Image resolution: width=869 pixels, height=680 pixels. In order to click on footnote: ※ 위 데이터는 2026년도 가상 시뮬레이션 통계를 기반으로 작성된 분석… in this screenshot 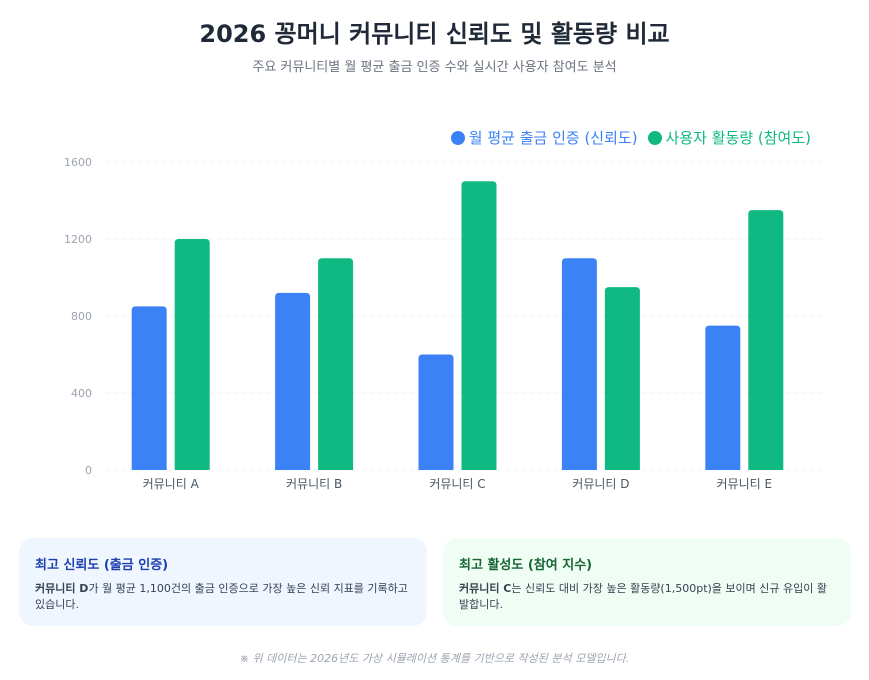, I will do `click(434, 658)`.